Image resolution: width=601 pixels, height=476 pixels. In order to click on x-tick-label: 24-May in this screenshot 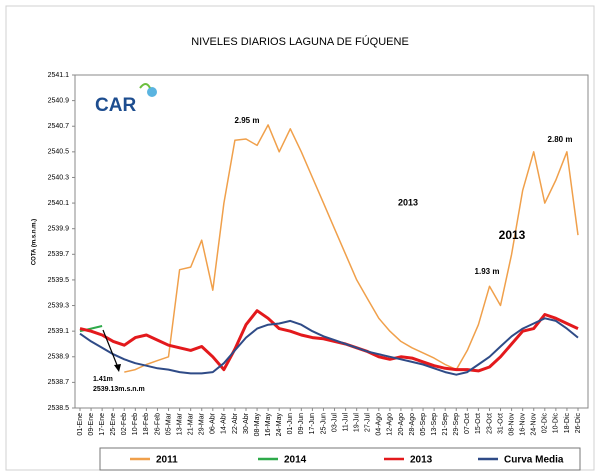, I will do `click(279, 425)`.